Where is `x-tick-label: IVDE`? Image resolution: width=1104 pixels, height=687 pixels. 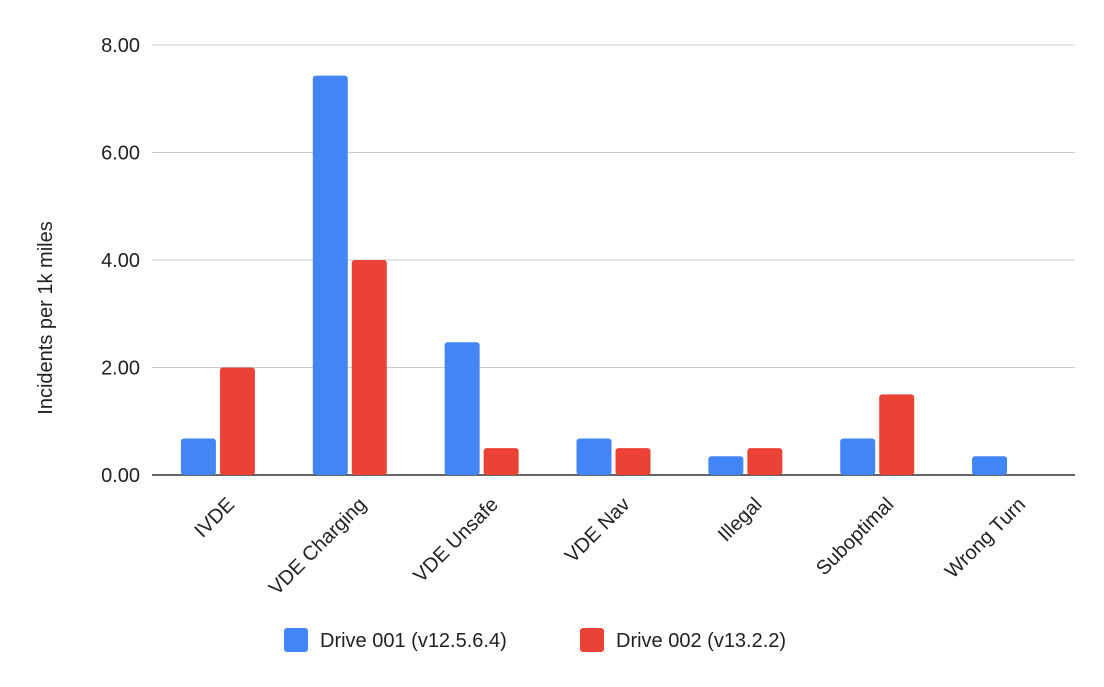 x-tick-label: IVDE is located at coordinates (215, 518).